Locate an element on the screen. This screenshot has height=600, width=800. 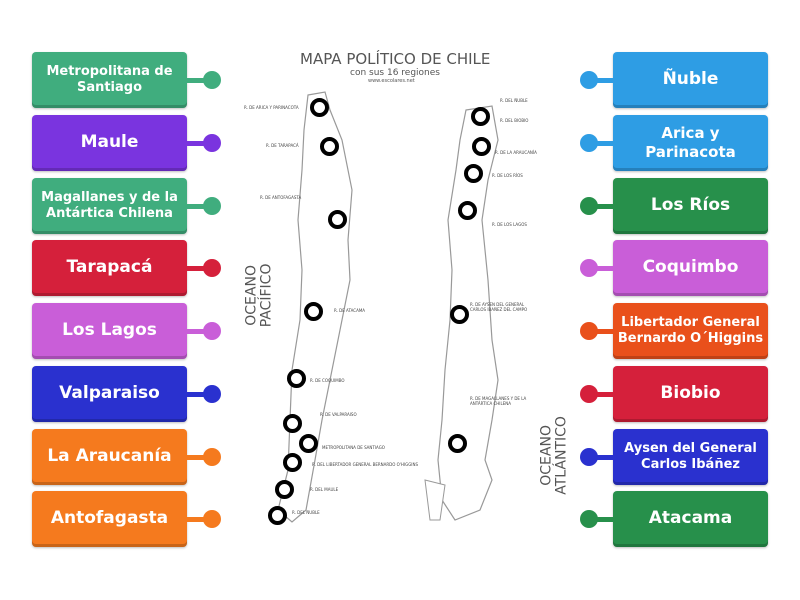
right-label-tile: Libertador General Bernardo O´Higgins is located at coordinates (690, 331).